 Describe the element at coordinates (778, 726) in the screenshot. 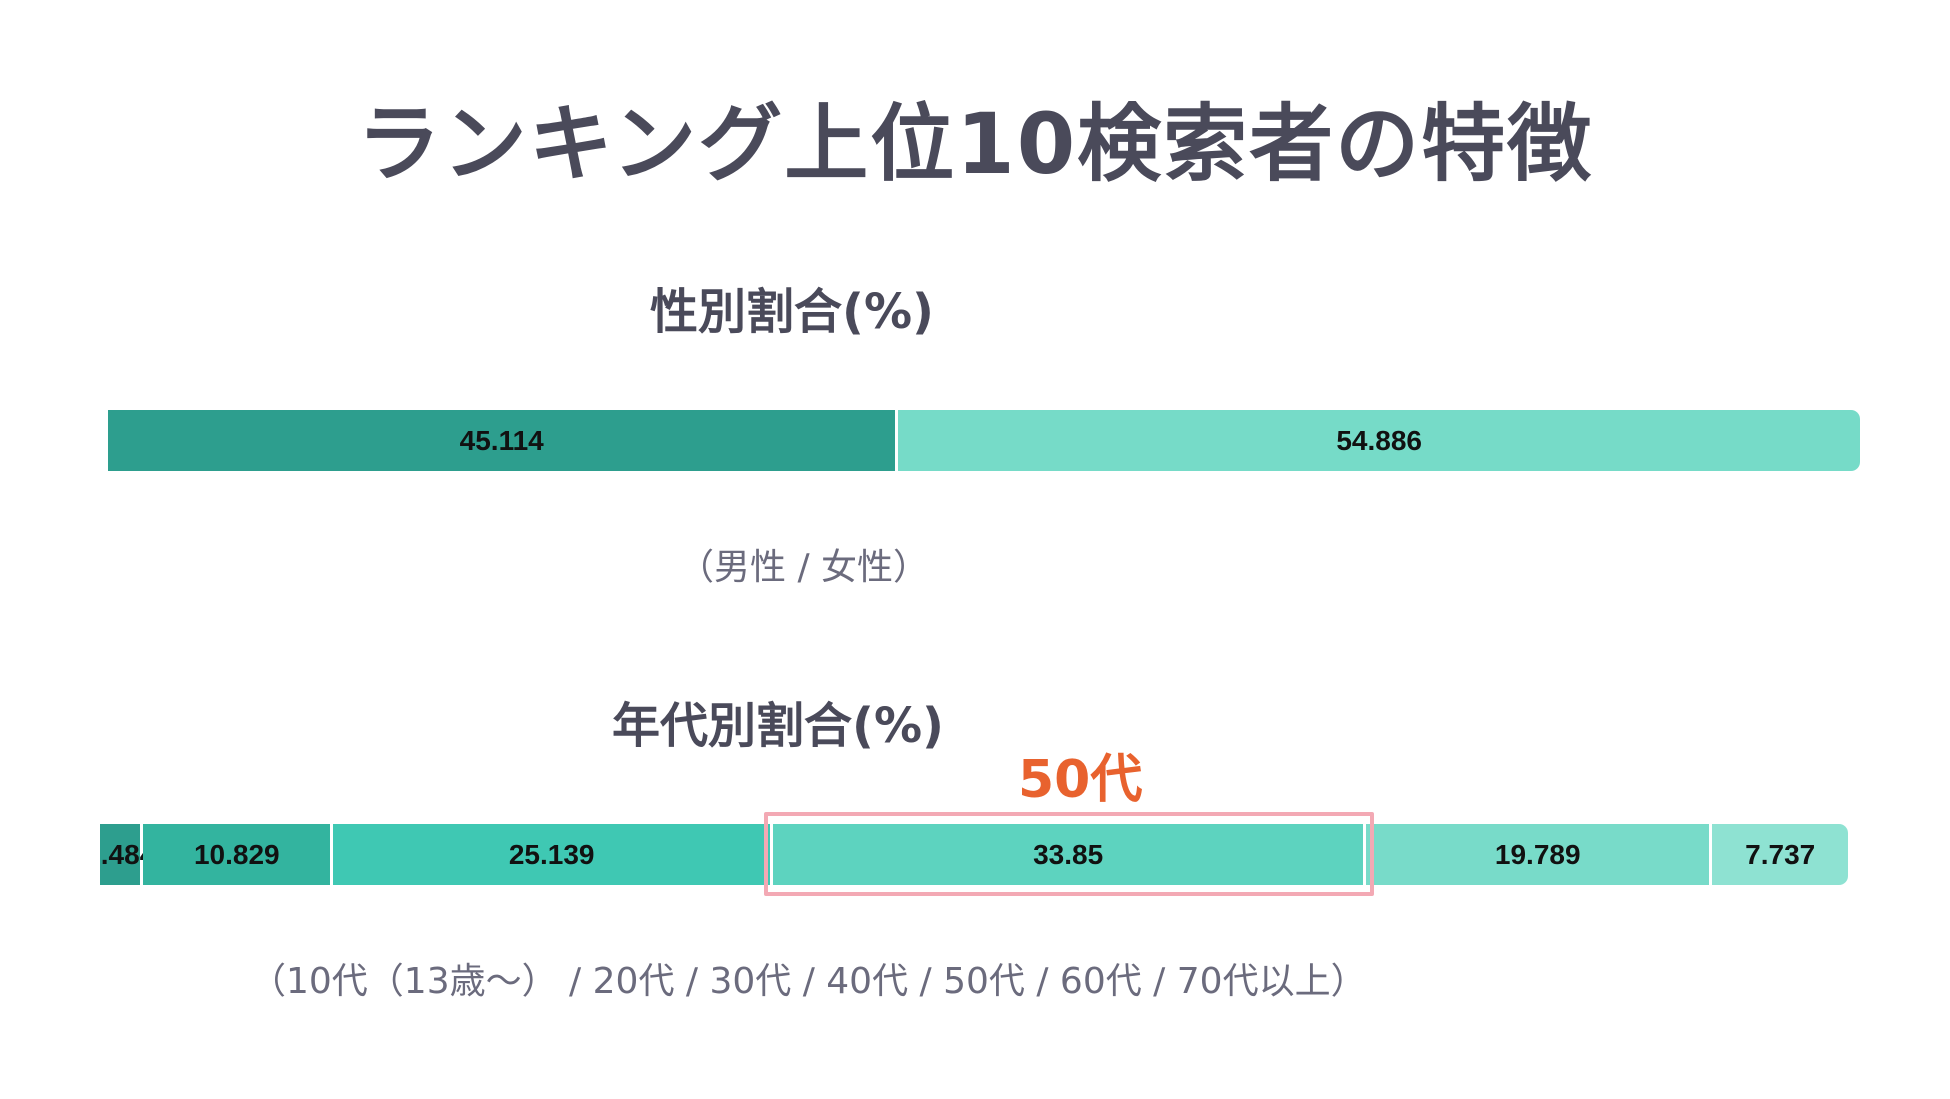

I see `age-chart-title: 年代別割合(%)` at that location.